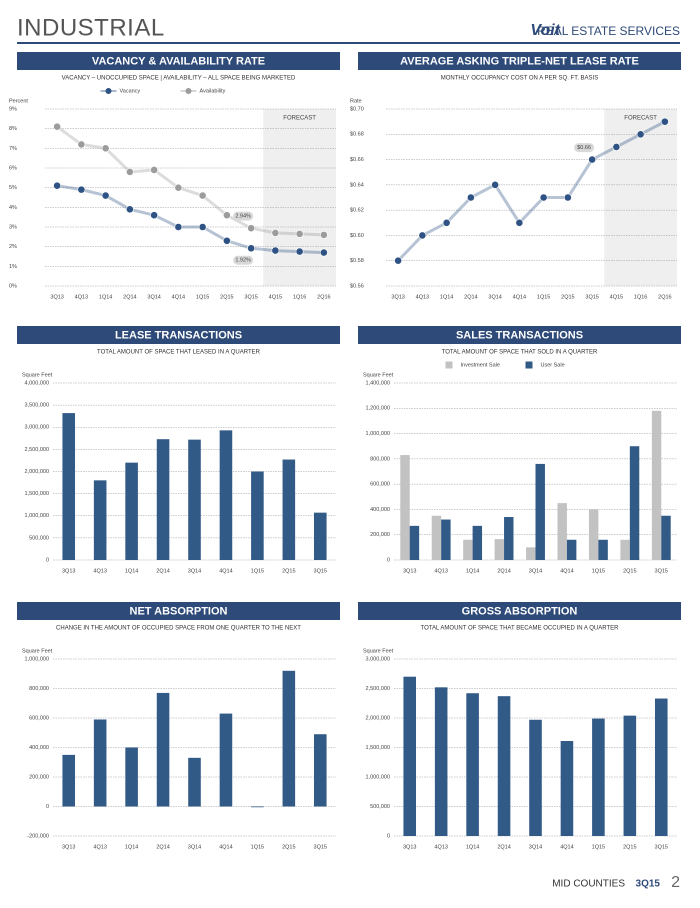 This screenshot has height=908, width=700. I want to click on y-tick-label: 800,000, so click(380, 459).